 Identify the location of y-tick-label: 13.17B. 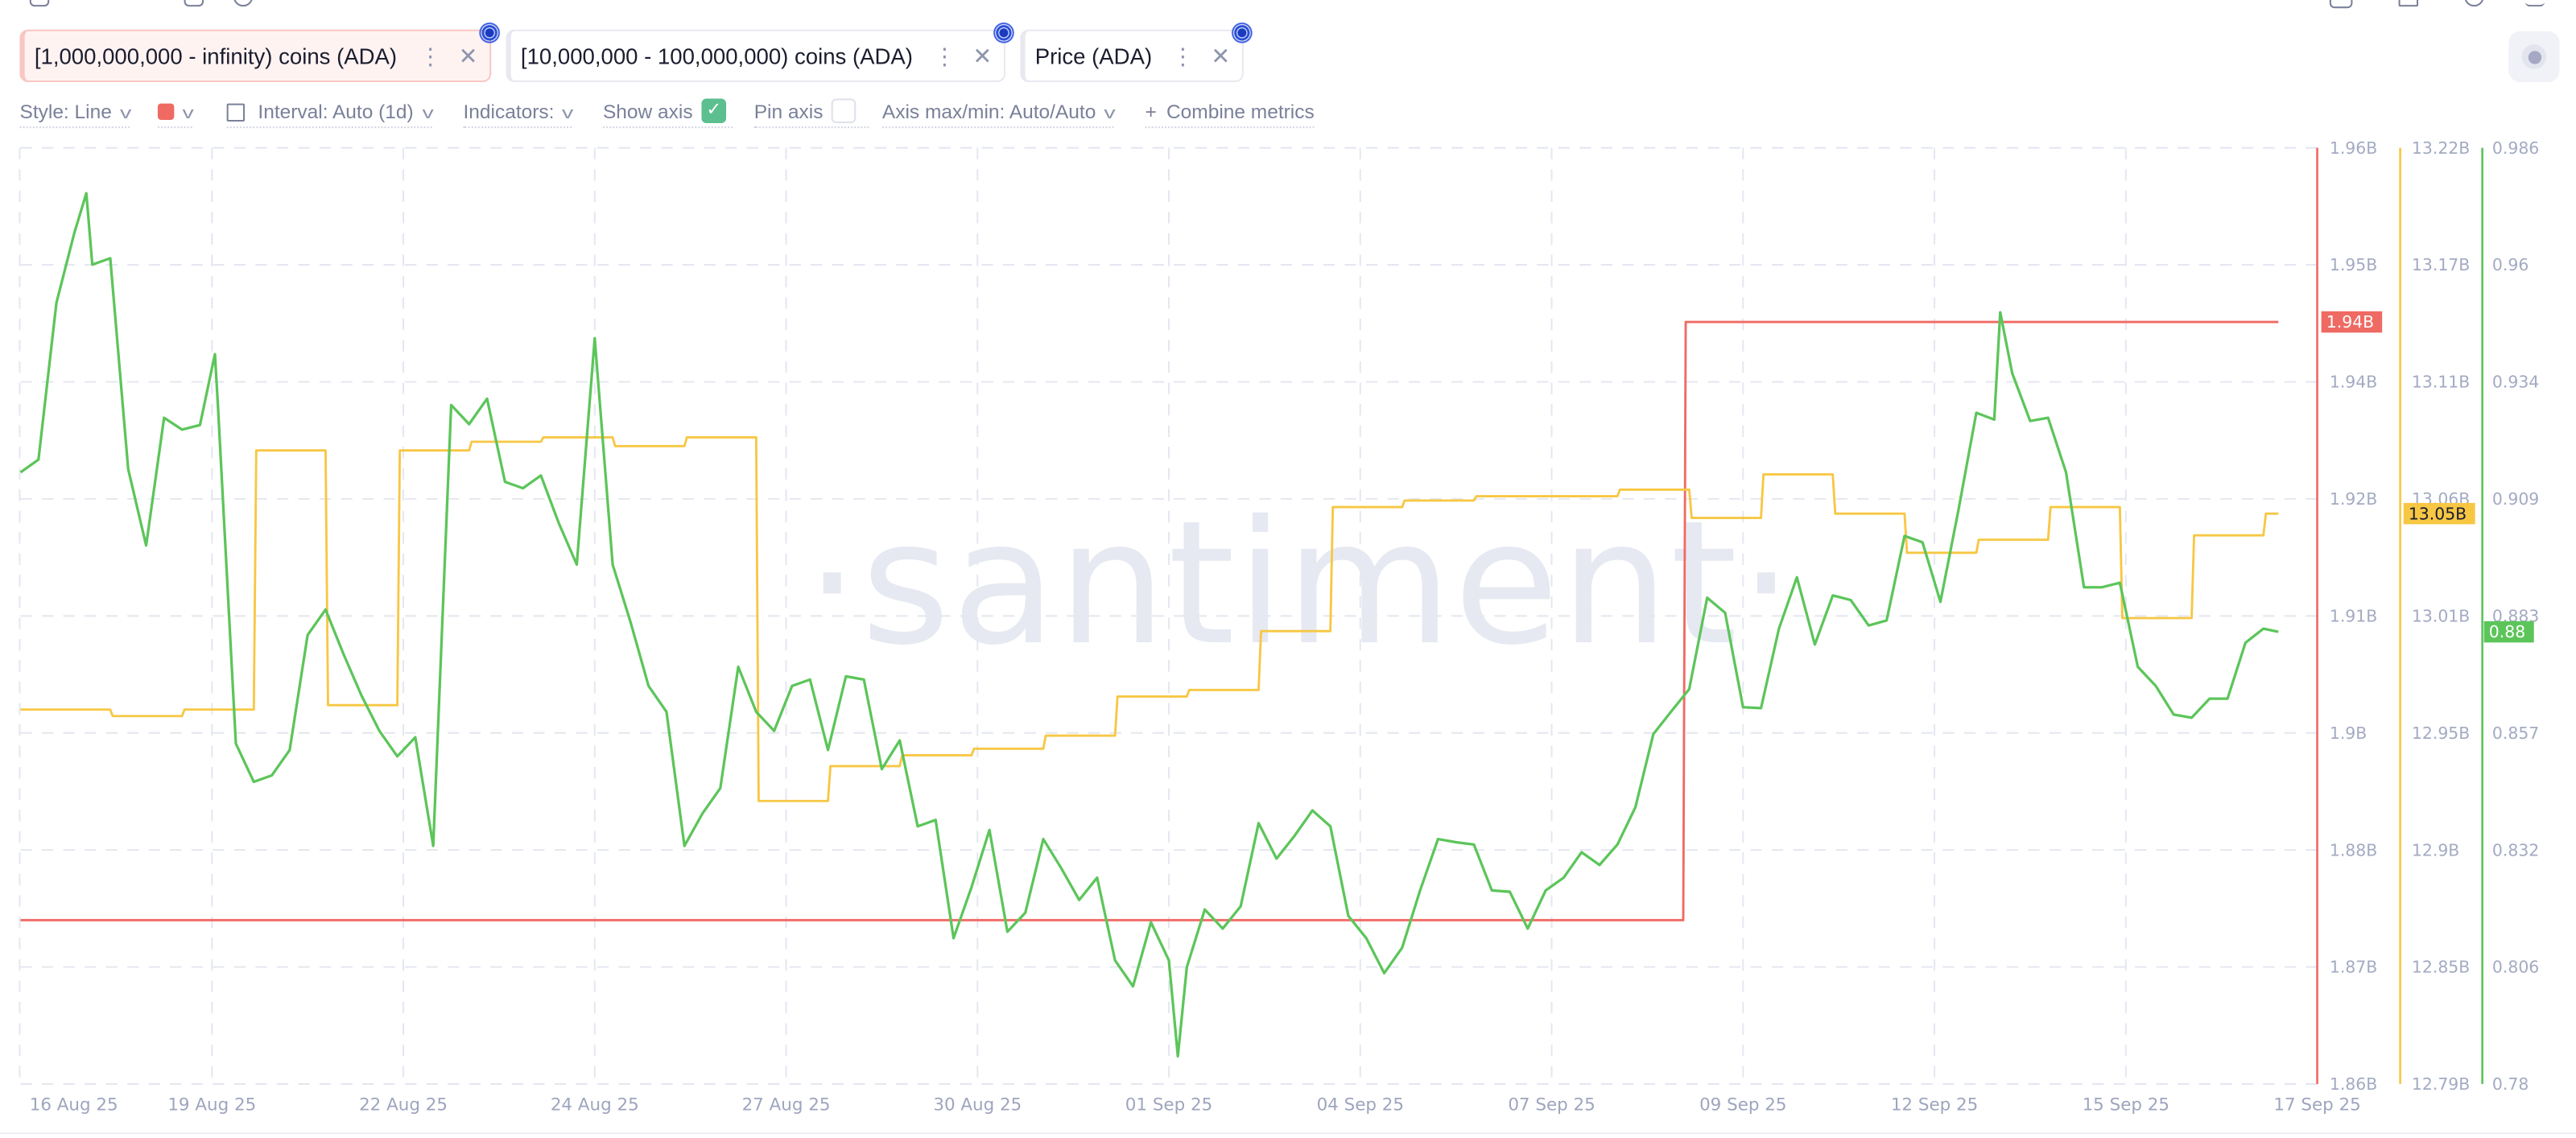
(2441, 264).